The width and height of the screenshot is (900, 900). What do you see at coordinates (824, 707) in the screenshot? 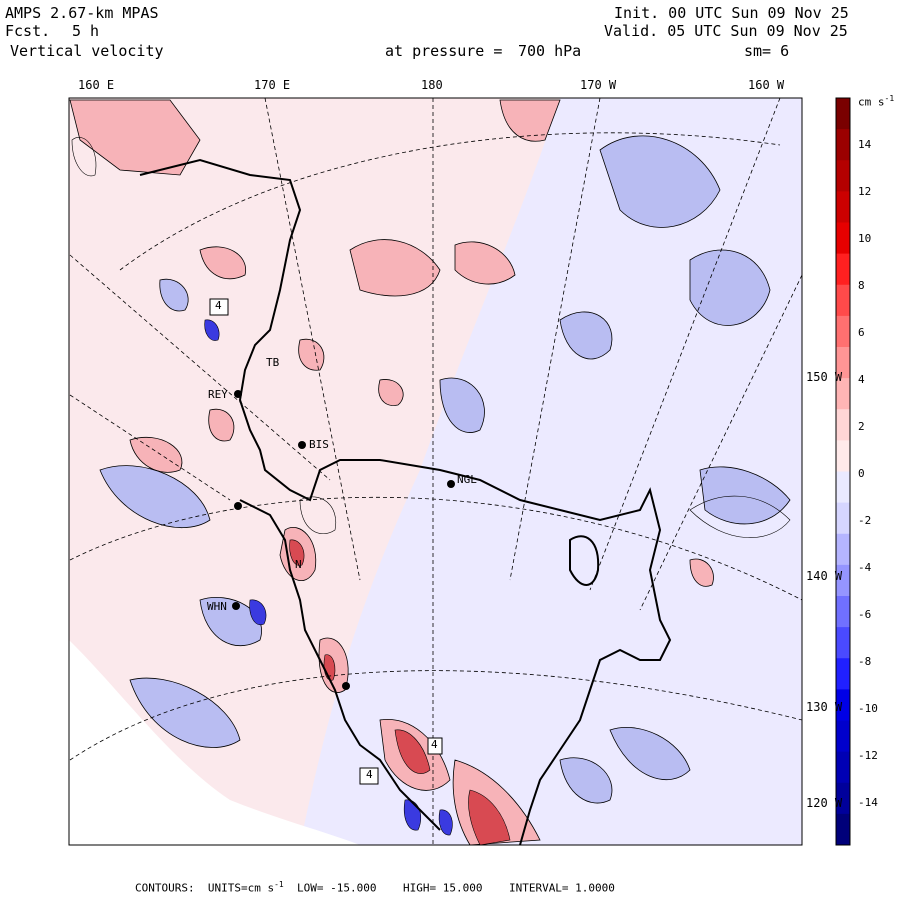
I see `lat-label-130w: 130 W` at bounding box center [824, 707].